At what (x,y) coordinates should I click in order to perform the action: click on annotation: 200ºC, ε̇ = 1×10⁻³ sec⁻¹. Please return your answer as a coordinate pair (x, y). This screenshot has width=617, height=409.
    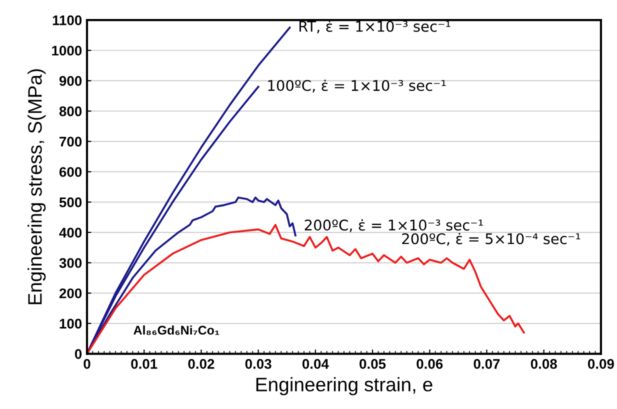
    Looking at the image, I should click on (393, 225).